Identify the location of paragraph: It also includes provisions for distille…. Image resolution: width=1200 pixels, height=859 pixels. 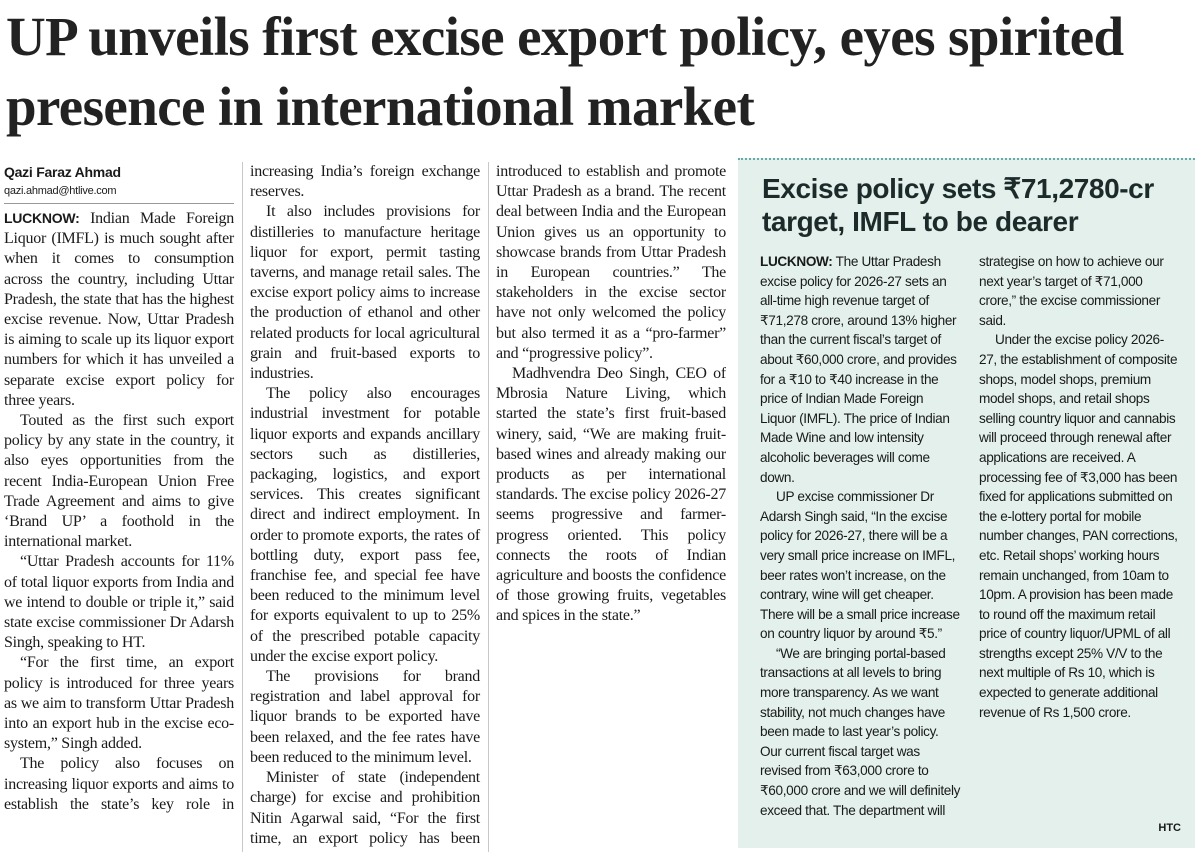
(365, 293).